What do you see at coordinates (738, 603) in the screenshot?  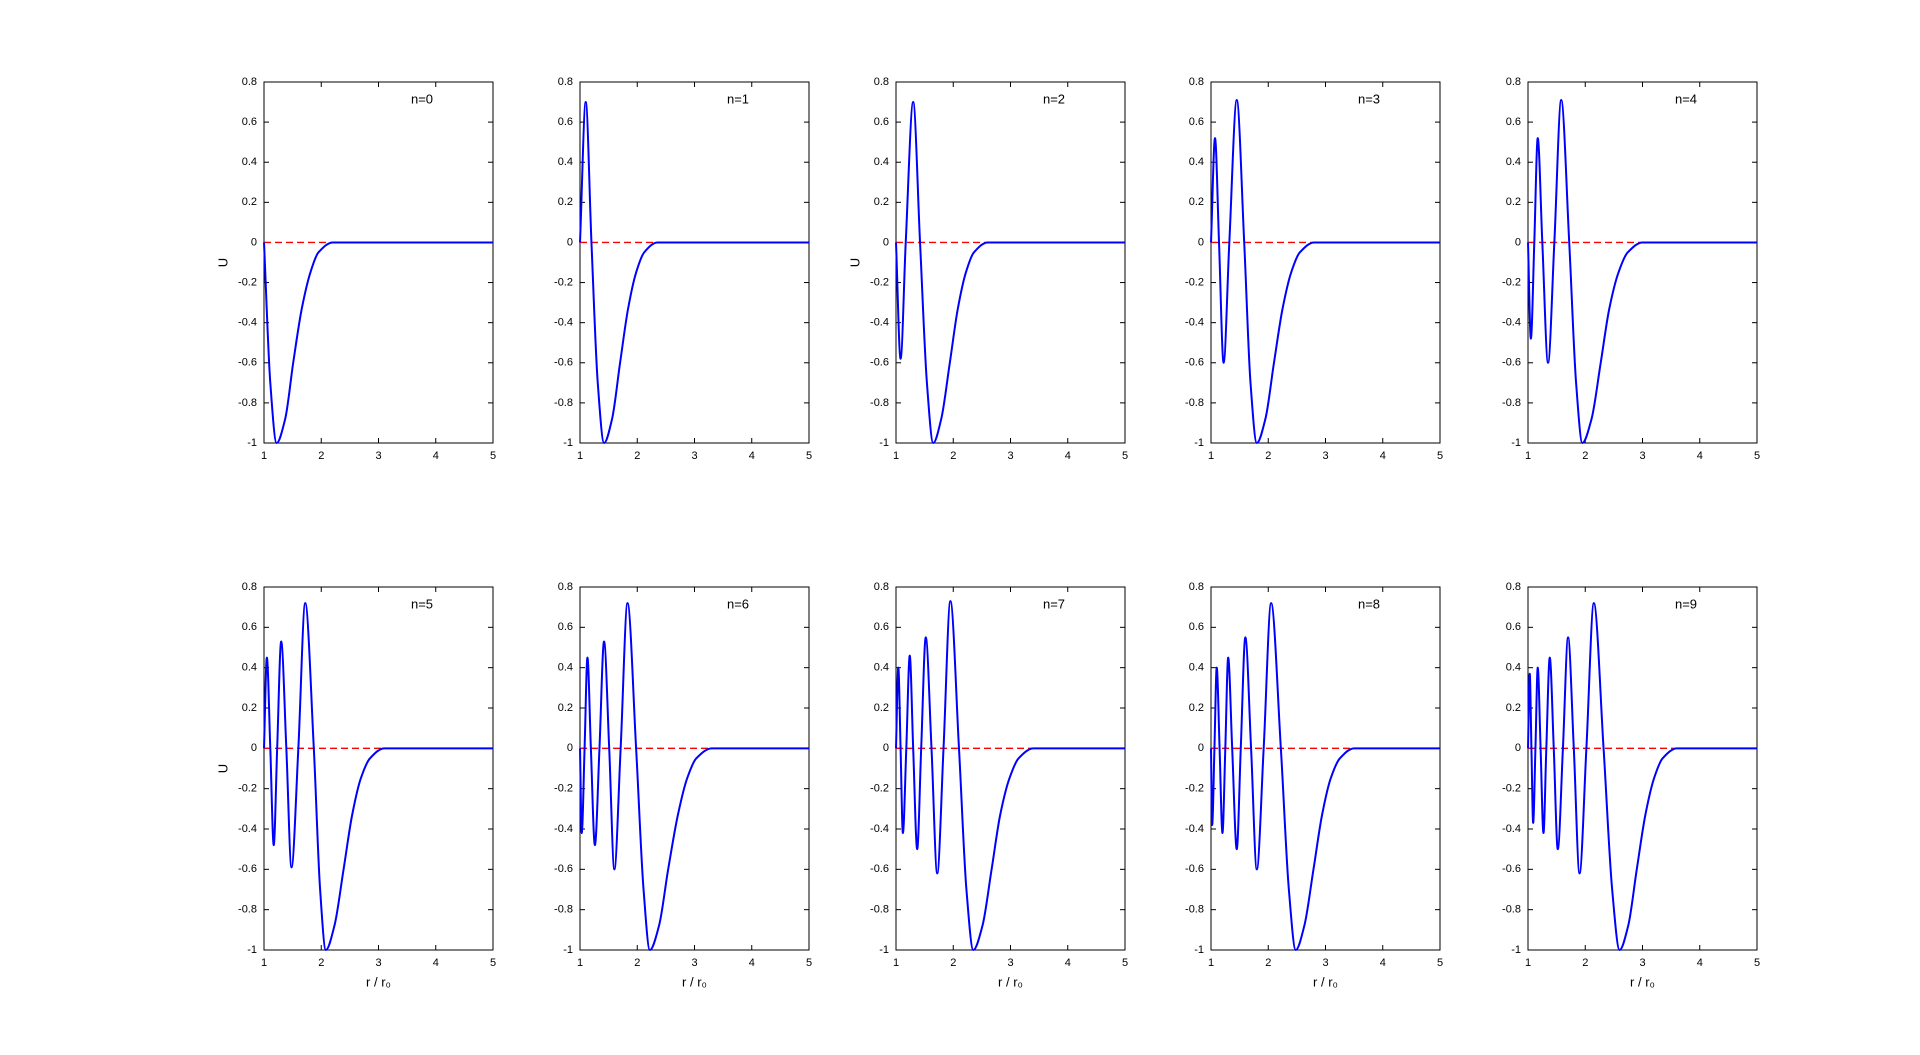 I see `annotation: n=6` at bounding box center [738, 603].